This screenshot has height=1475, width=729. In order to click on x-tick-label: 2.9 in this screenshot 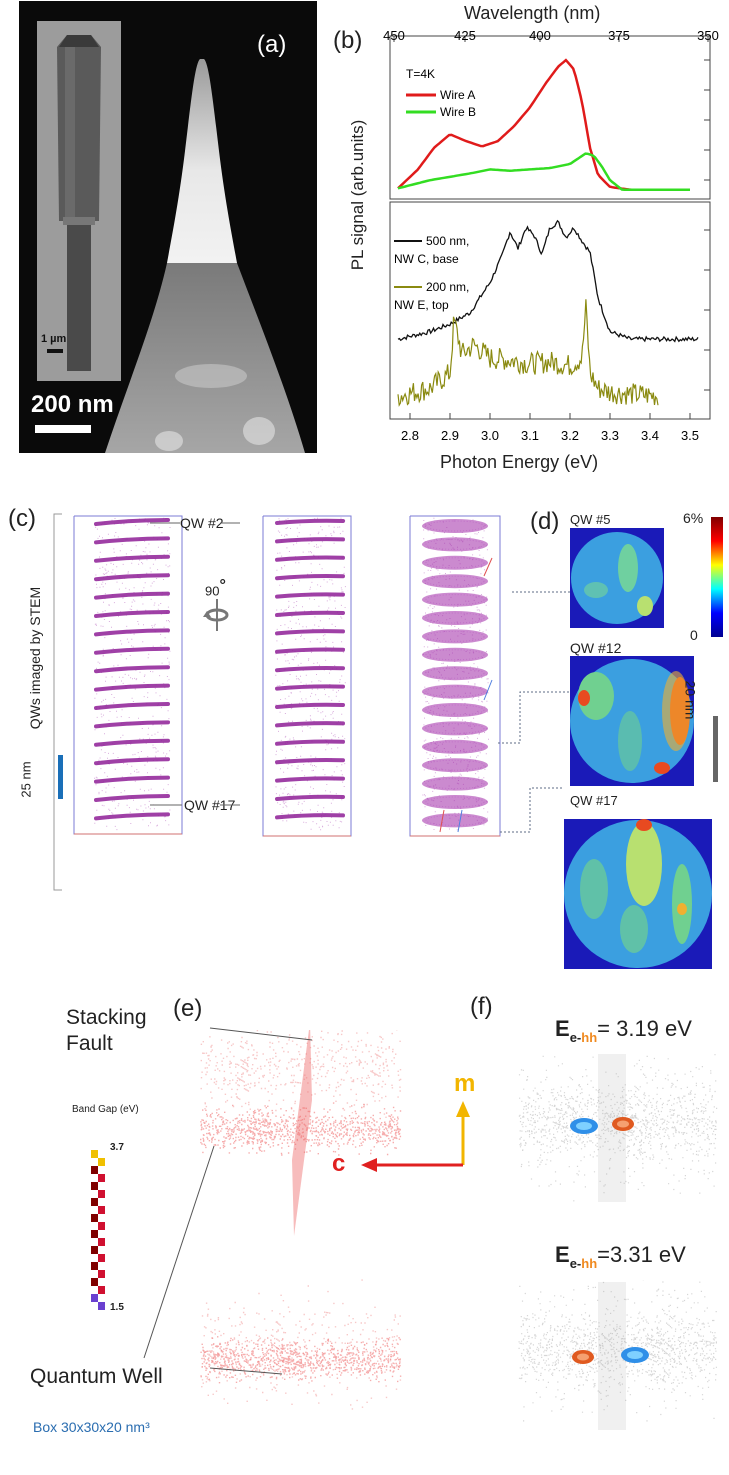, I will do `click(450, 435)`.